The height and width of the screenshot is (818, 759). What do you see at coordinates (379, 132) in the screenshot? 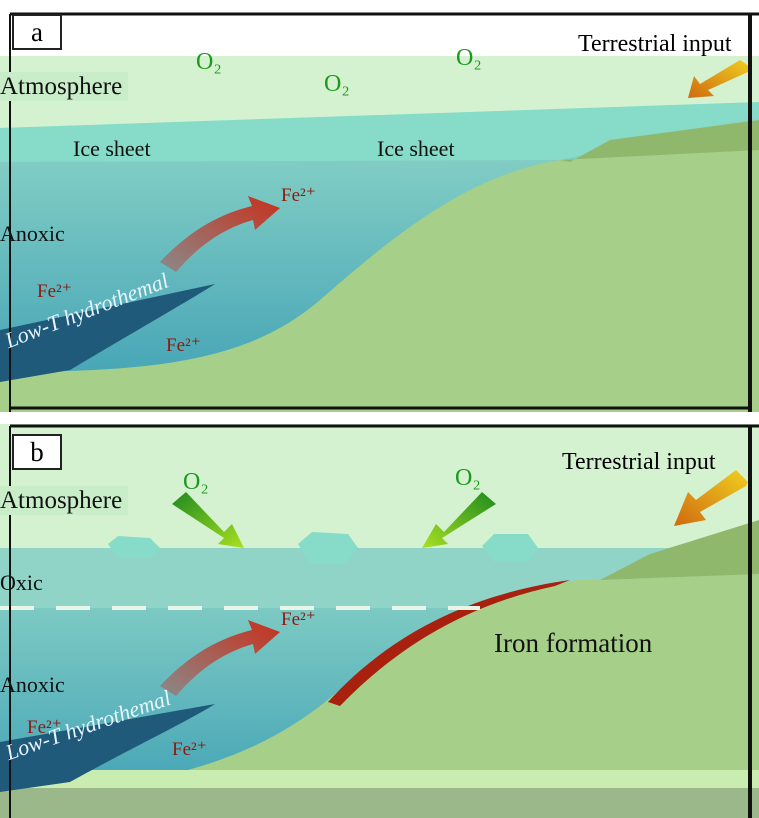
I see `ice-sheet` at bounding box center [379, 132].